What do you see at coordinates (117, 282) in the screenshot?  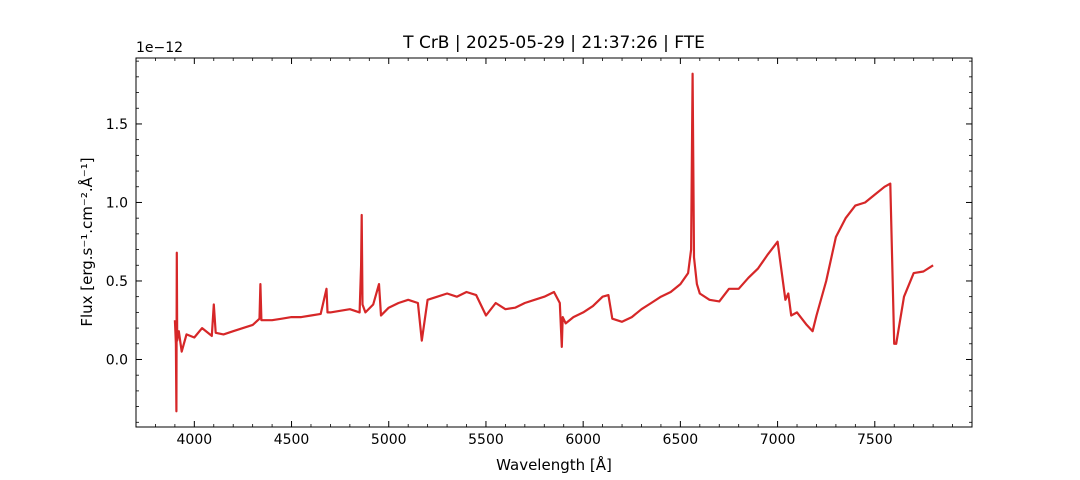 I see `y-tick-label: 0.5` at bounding box center [117, 282].